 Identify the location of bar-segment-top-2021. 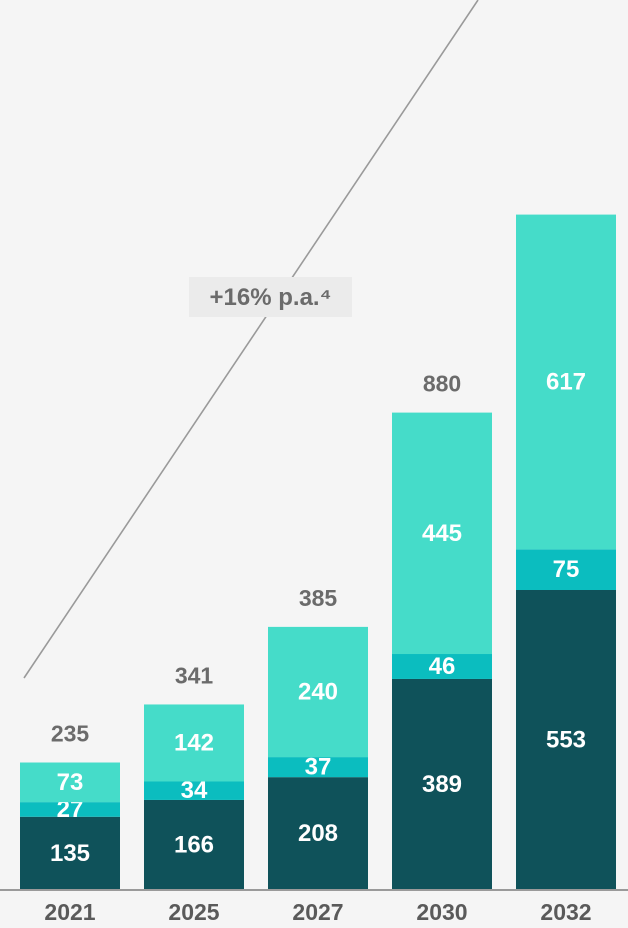
(70, 782).